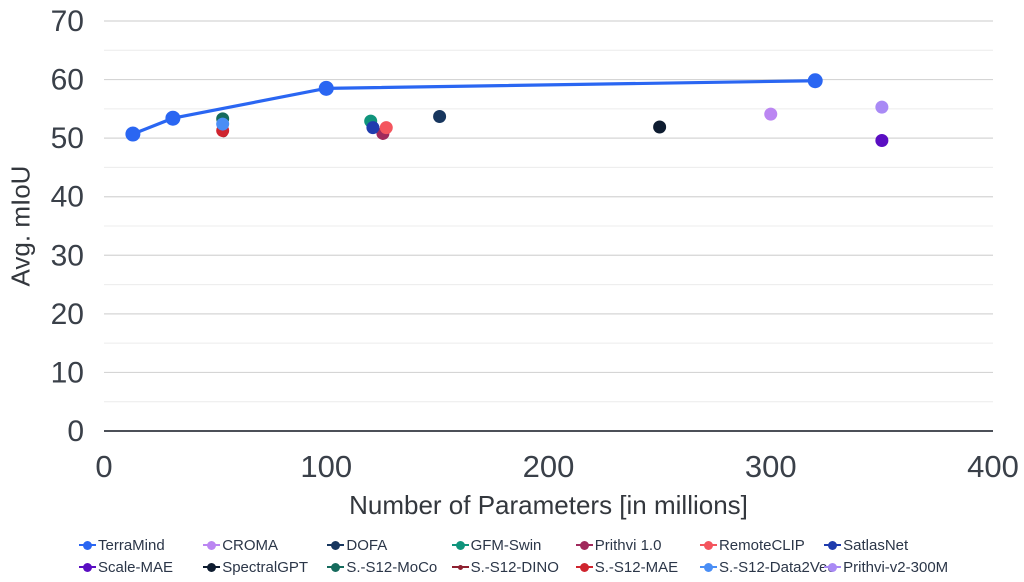 This screenshot has height=582, width=1024. I want to click on gfm-swin-marker-icon, so click(460, 545).